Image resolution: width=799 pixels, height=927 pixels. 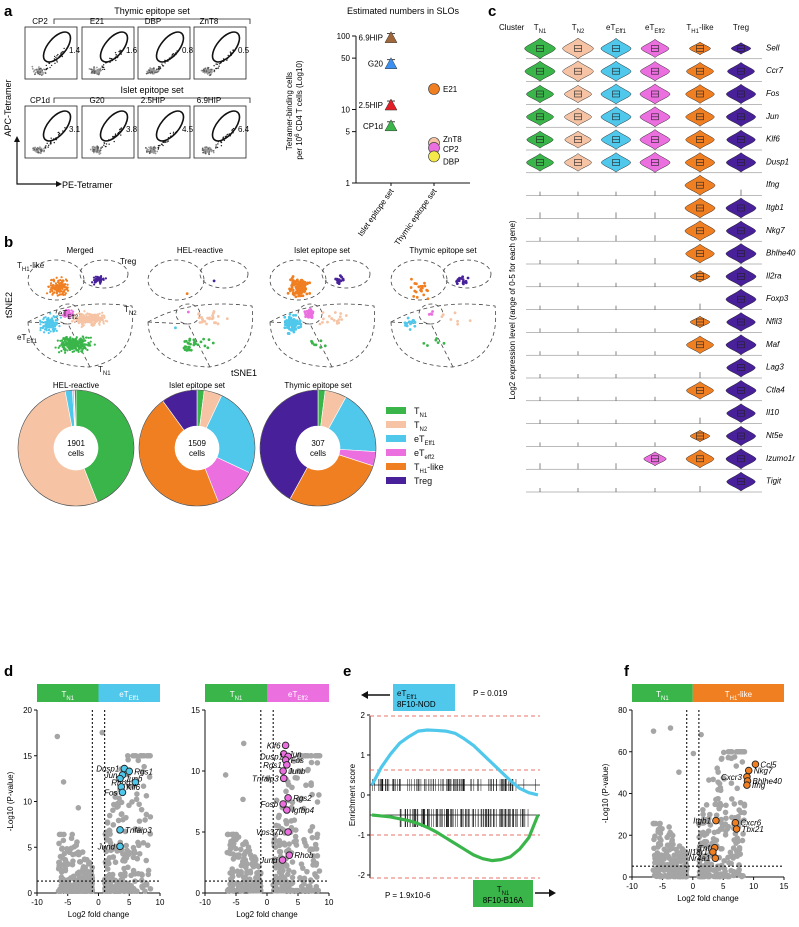 I want to click on flow-plot-2.5HIP: 2.5HIP 4.5, so click(x=165, y=127).